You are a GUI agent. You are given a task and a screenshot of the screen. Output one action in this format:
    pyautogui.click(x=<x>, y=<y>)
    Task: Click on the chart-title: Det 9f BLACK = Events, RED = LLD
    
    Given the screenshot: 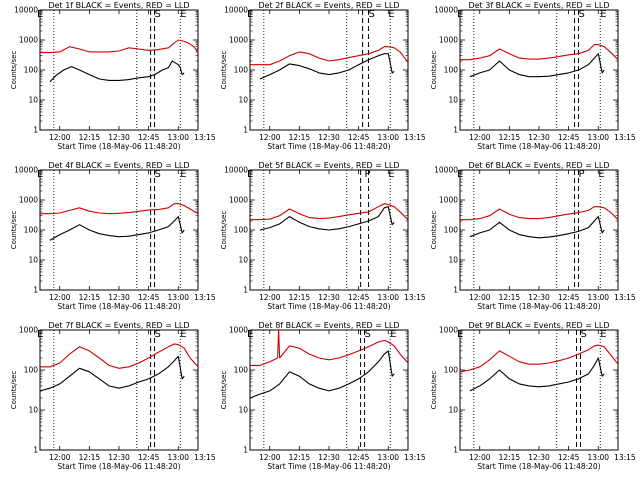 What is the action you would take?
    pyautogui.click(x=538, y=325)
    